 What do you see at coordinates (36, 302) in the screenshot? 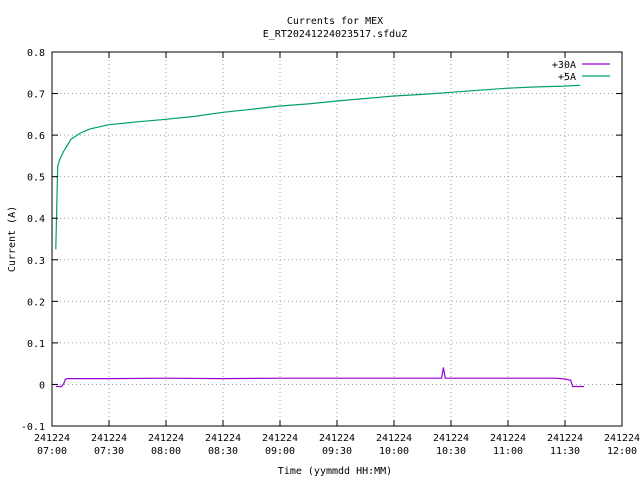
I see `y-tick-label: 0.2` at bounding box center [36, 302].